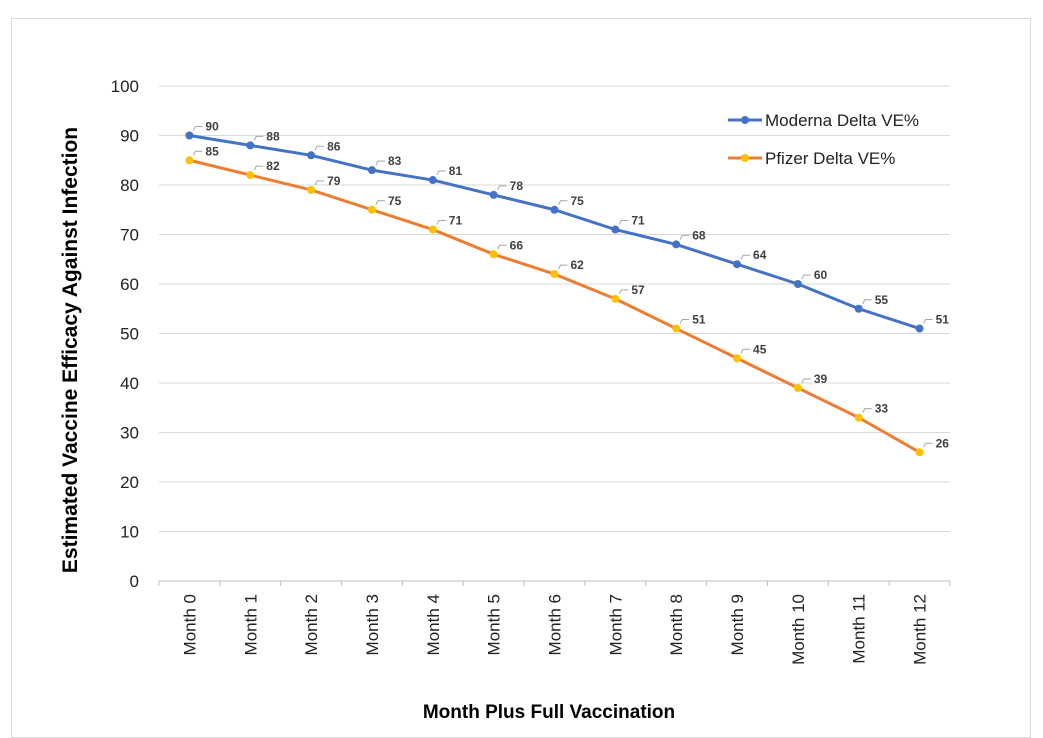 This screenshot has height=738, width=1043. What do you see at coordinates (920, 629) in the screenshot?
I see `x-tick-label: Month 12` at bounding box center [920, 629].